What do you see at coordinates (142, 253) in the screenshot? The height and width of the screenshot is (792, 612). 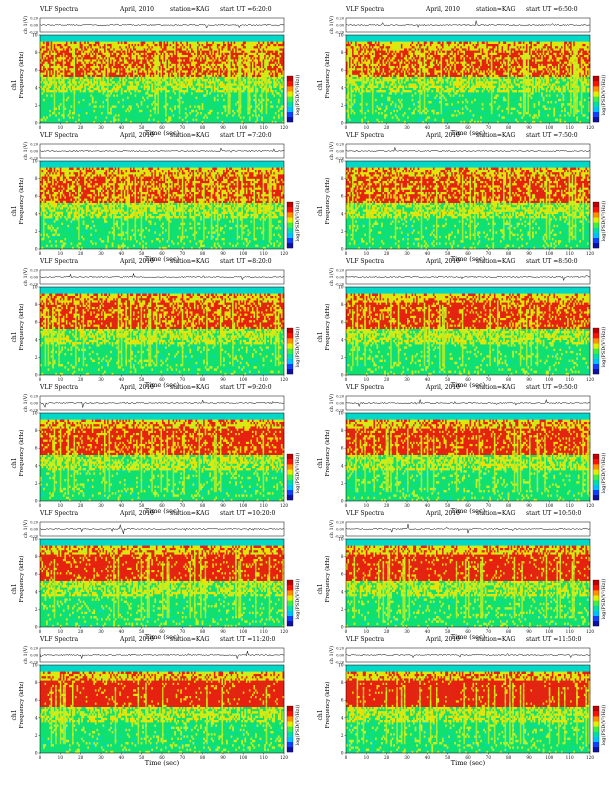 I see `x-tick-label: 50` at bounding box center [142, 253].